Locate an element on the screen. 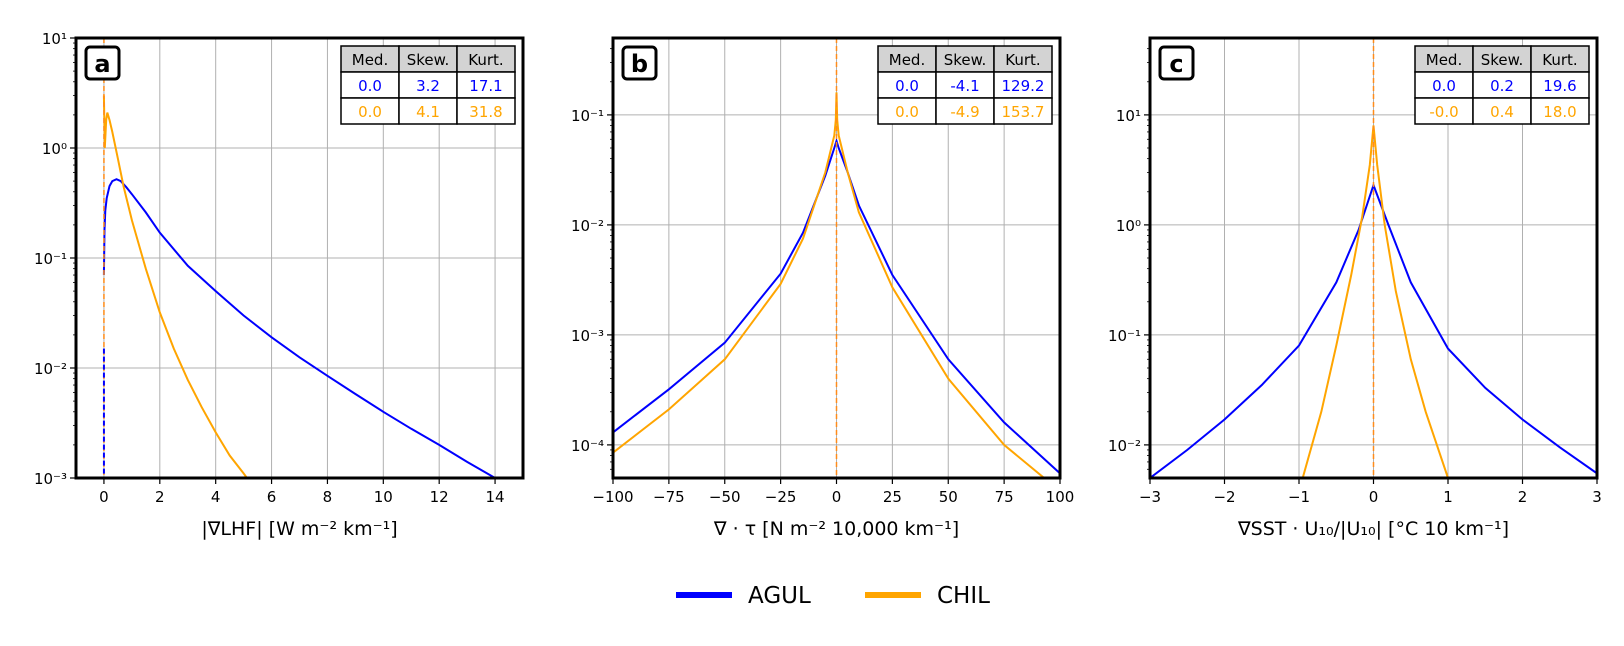  panel-letter-text: c is located at coordinates (1176, 64).